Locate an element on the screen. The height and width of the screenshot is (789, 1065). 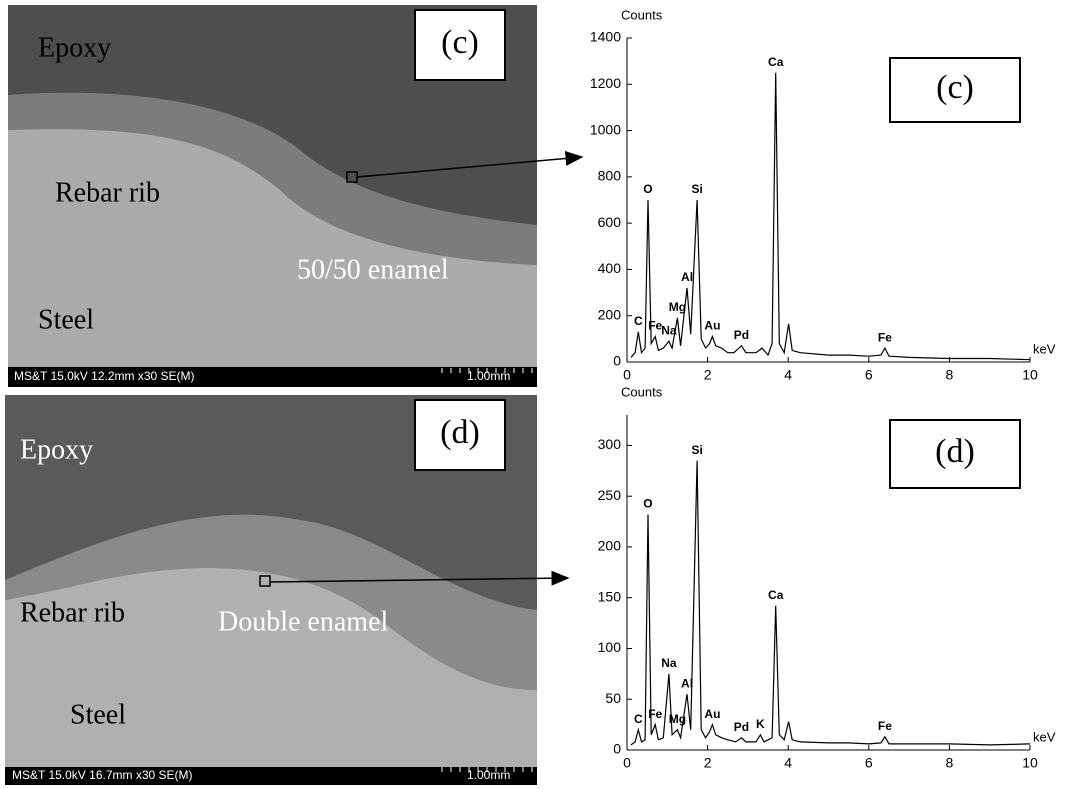
info-text: MS&T 15.0kV 16.7mm x30 SE(M) is located at coordinates (102, 775).